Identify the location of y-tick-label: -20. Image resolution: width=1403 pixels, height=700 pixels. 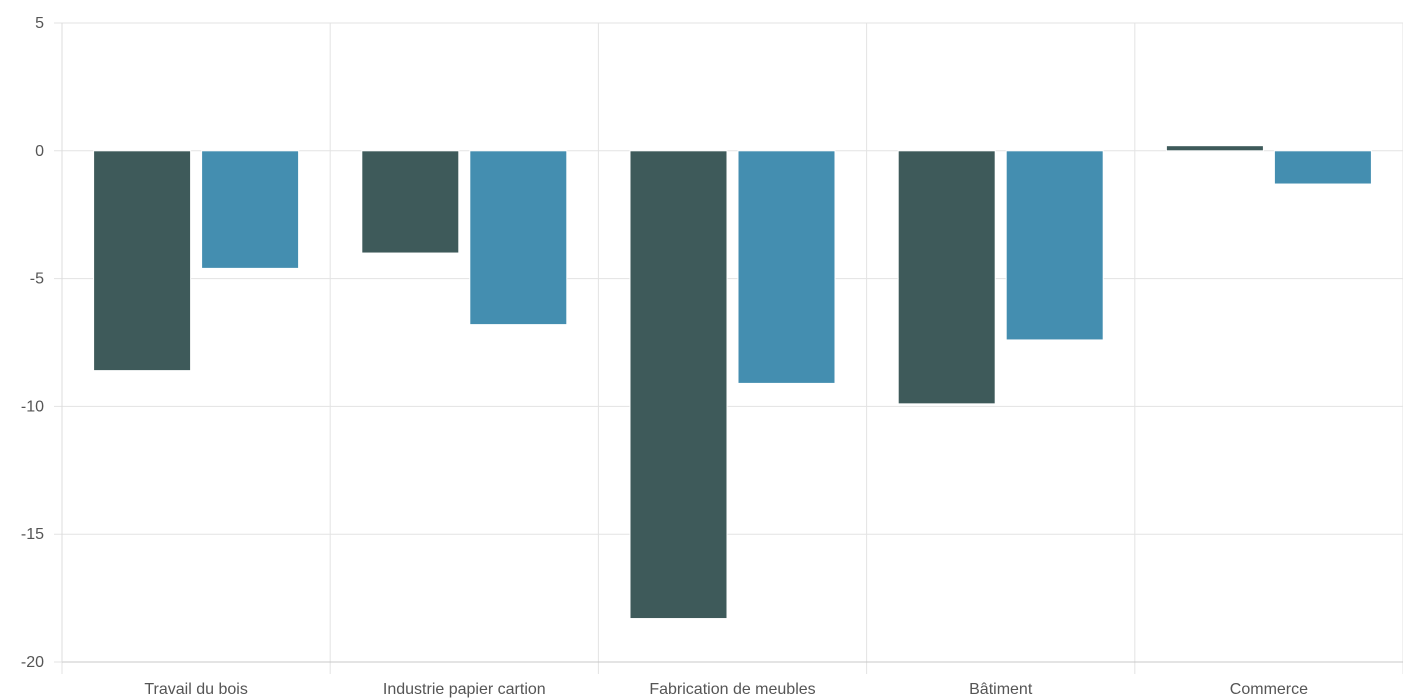
(32, 662).